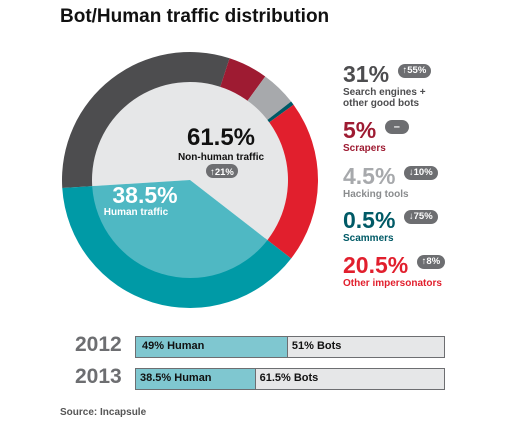 This screenshot has height=435, width=518. I want to click on legend-label: Hacking tools, so click(376, 194).